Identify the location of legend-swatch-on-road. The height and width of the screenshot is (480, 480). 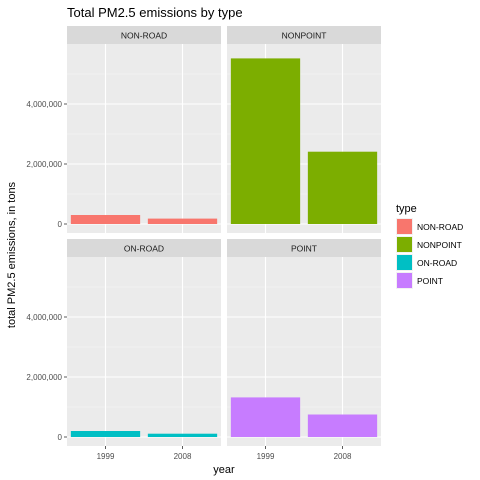
(404, 262).